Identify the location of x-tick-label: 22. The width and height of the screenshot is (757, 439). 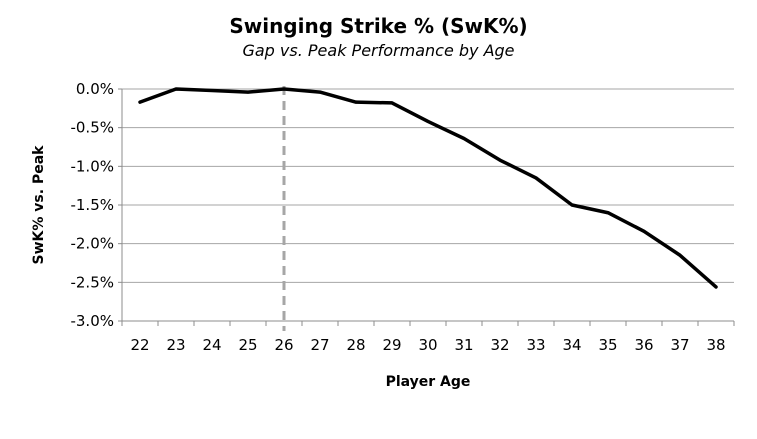
(139, 345).